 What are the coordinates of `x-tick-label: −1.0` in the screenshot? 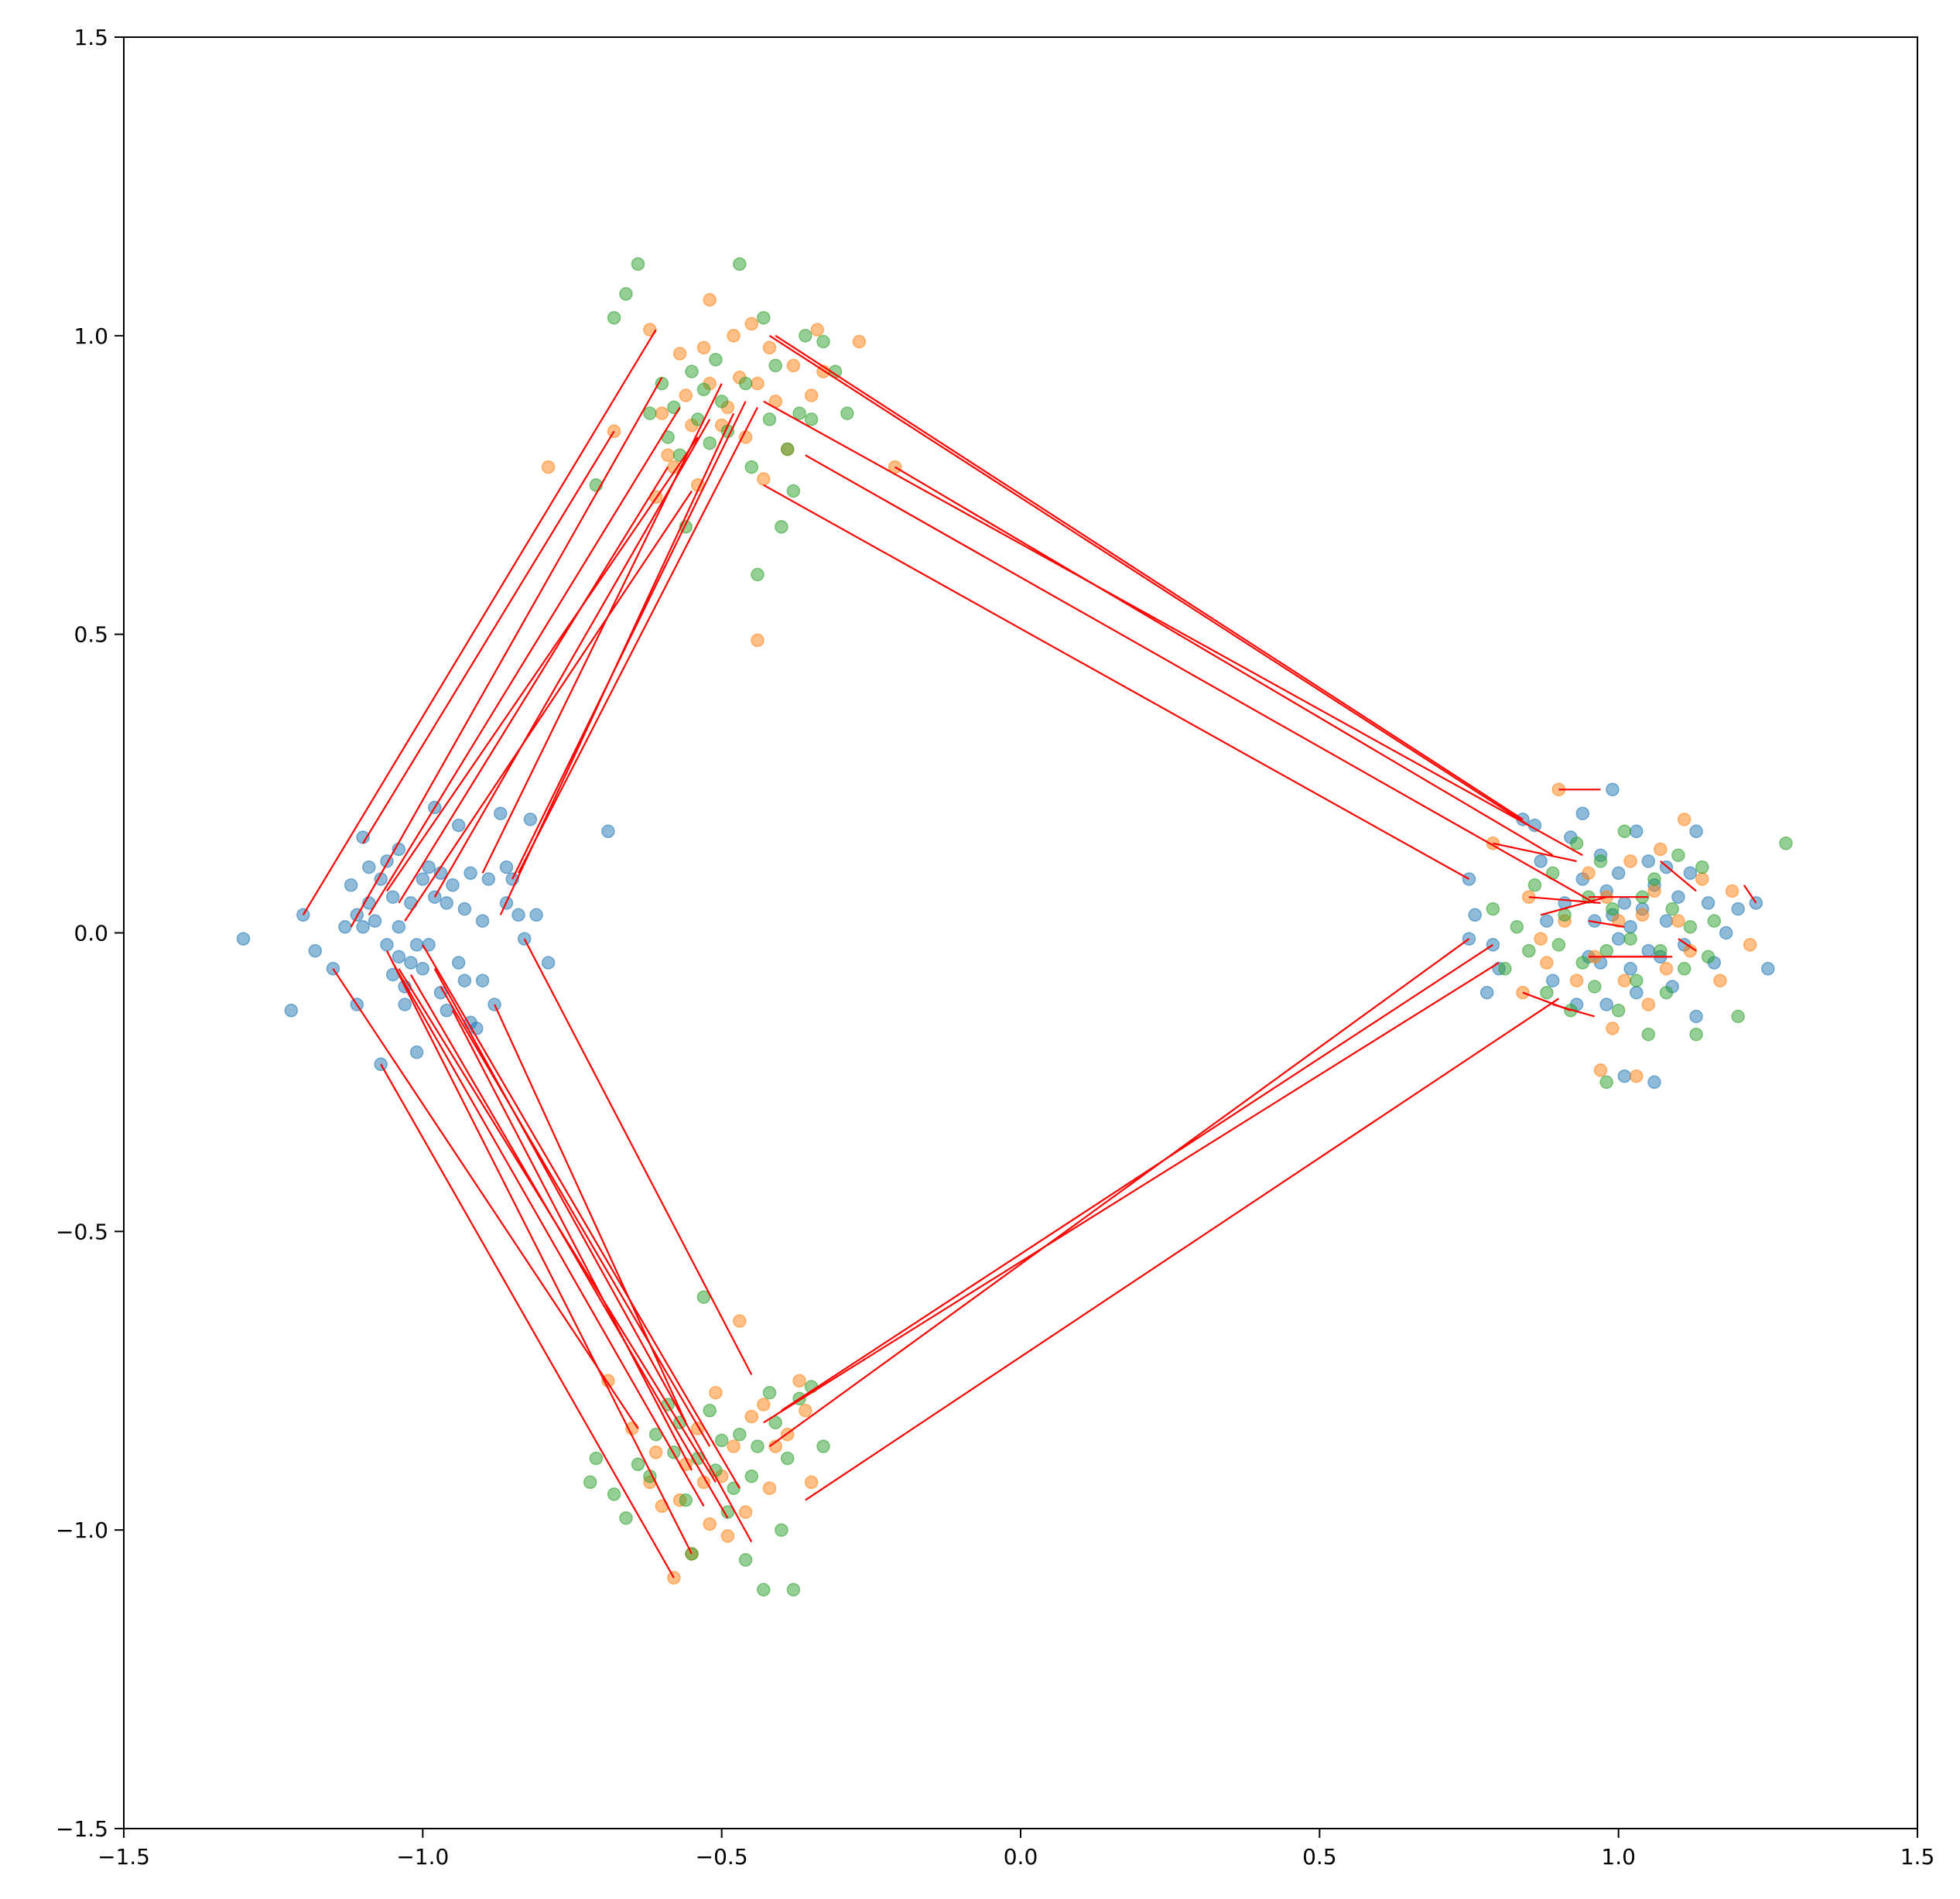 It's located at (422, 1857).